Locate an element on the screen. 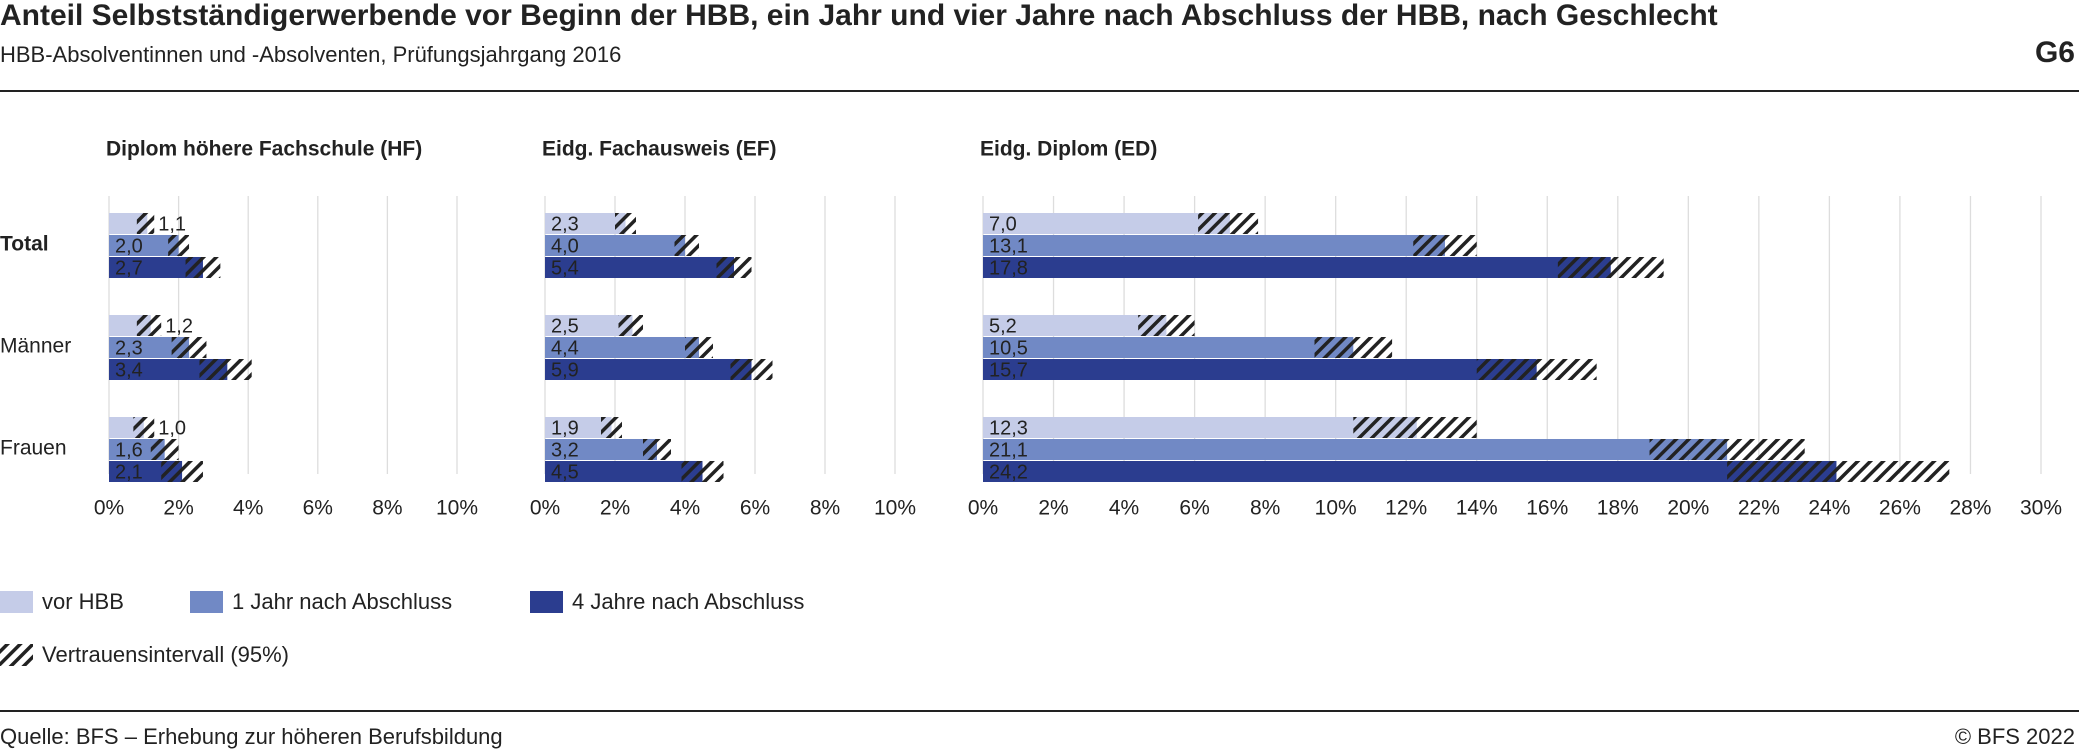 This screenshot has height=753, width=2079. value-label: 3,2 is located at coordinates (565, 450).